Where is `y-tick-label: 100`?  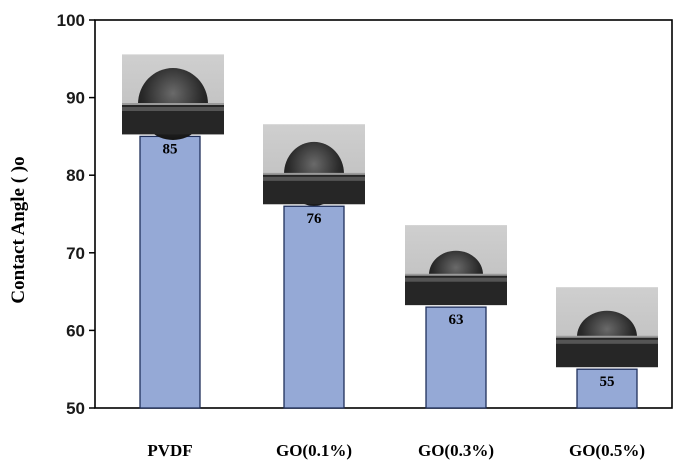 y-tick-label: 100 is located at coordinates (71, 20).